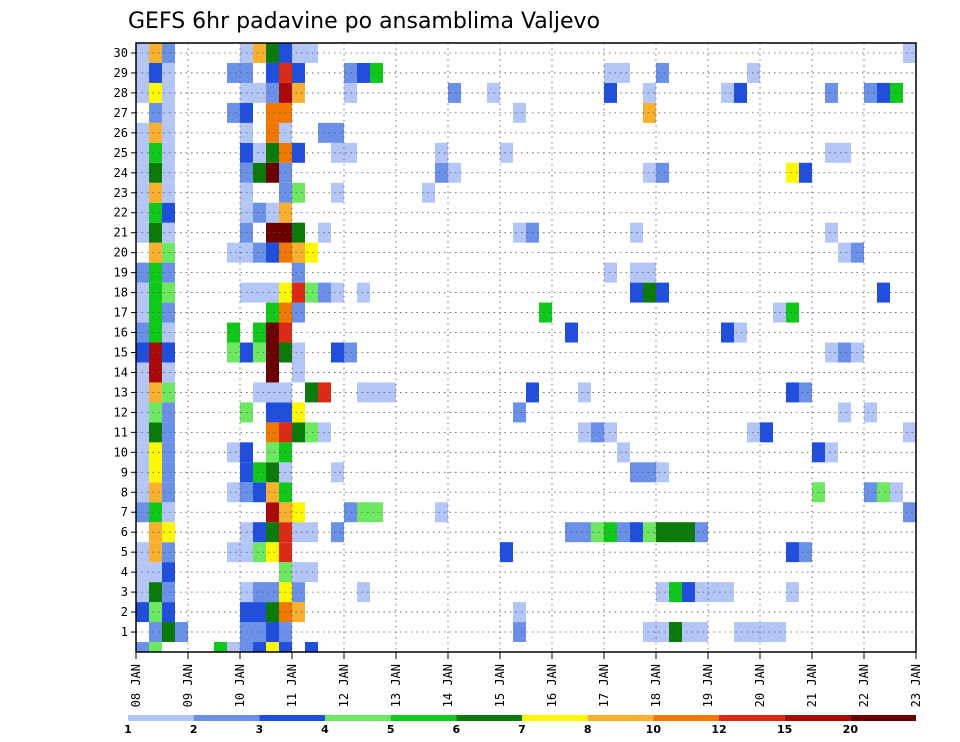 The height and width of the screenshot is (742, 960). What do you see at coordinates (124, 552) in the screenshot?
I see `y-tick-label: 5` at bounding box center [124, 552].